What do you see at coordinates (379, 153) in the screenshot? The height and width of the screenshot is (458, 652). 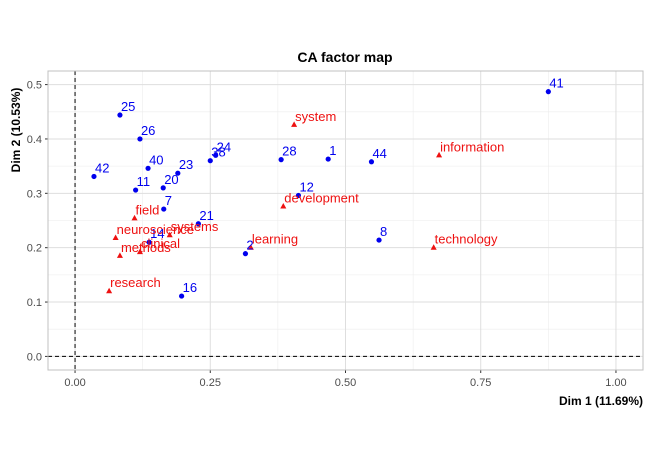 I see `point-label-44: 44` at bounding box center [379, 153].